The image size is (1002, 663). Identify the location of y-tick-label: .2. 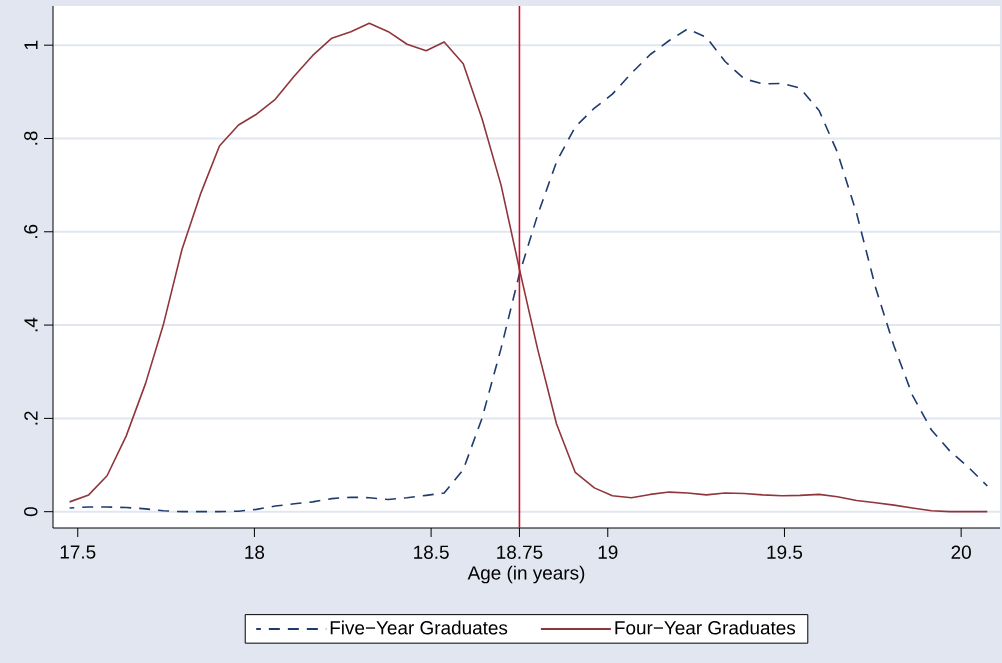
(31, 418).